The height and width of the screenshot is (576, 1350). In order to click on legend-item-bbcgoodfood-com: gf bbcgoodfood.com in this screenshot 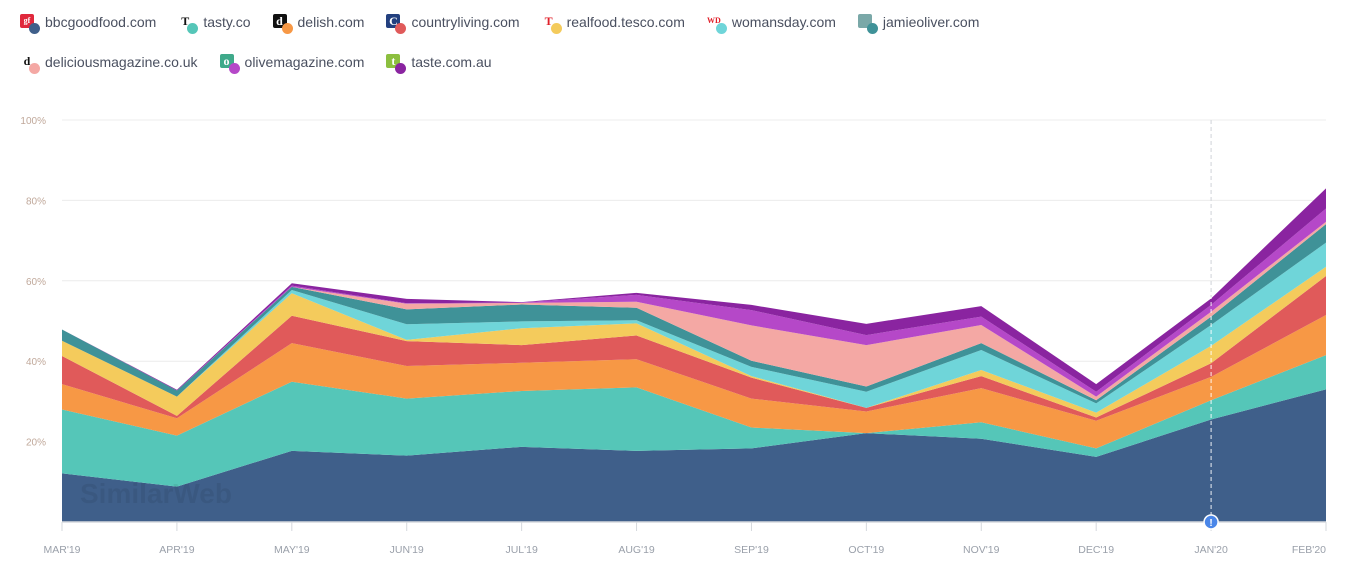, I will do `click(88, 23)`.